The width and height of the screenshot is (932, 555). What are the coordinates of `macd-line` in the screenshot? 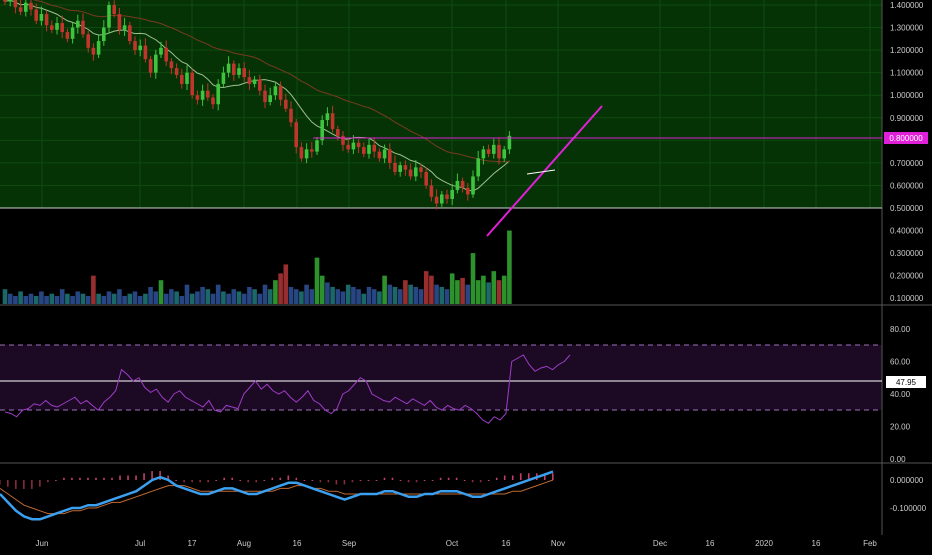 It's located at (277, 495).